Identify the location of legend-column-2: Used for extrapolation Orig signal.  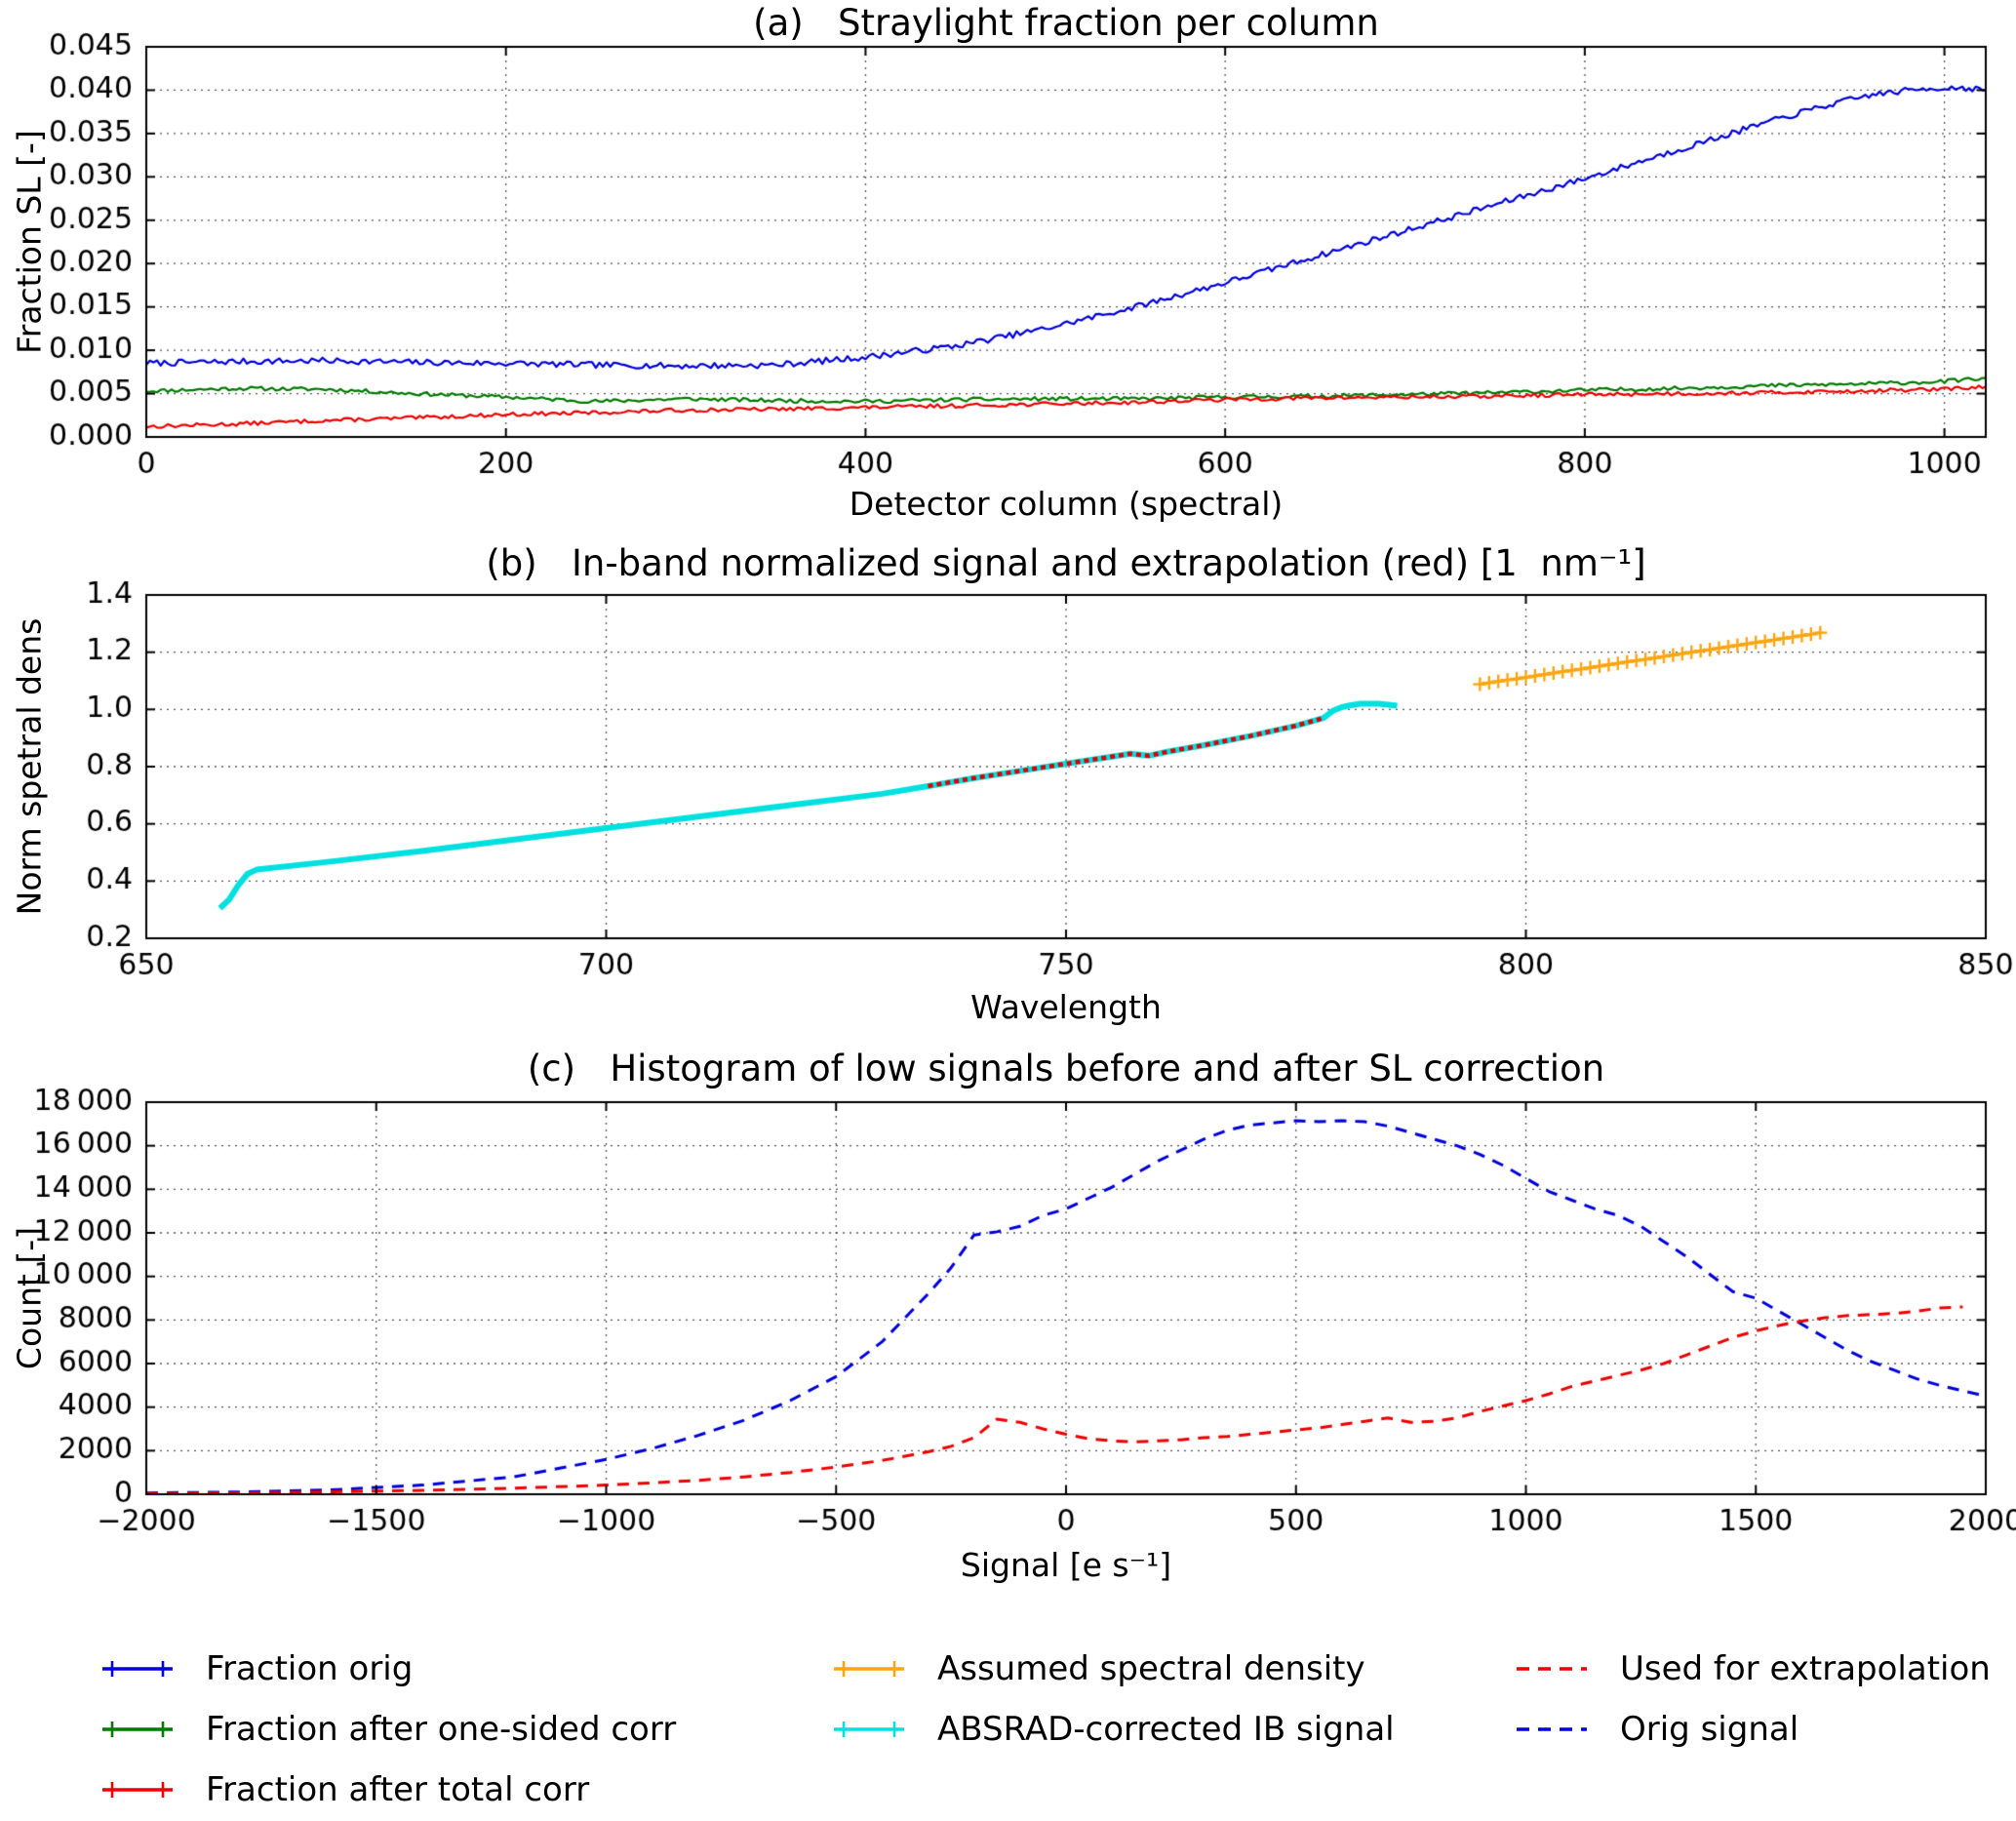
(1753, 1699).